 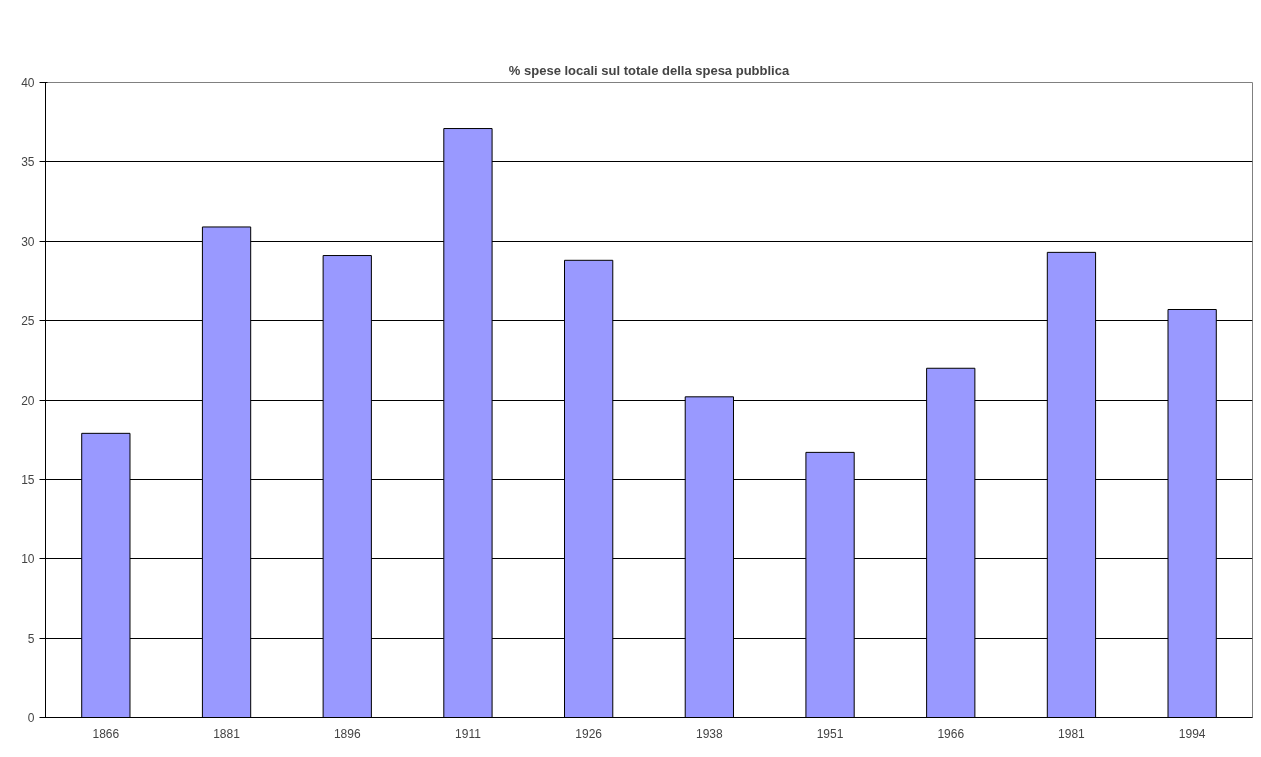 What do you see at coordinates (227, 733) in the screenshot?
I see `x-tick-label: 1881` at bounding box center [227, 733].